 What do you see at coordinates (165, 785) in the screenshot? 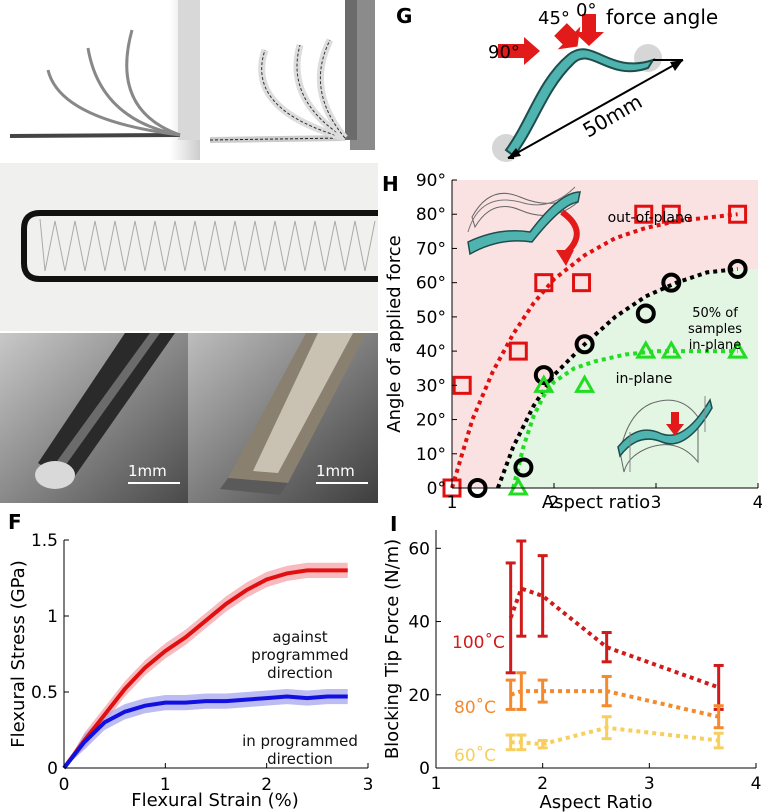
I see `f-x-tick-label: 1` at bounding box center [165, 785].